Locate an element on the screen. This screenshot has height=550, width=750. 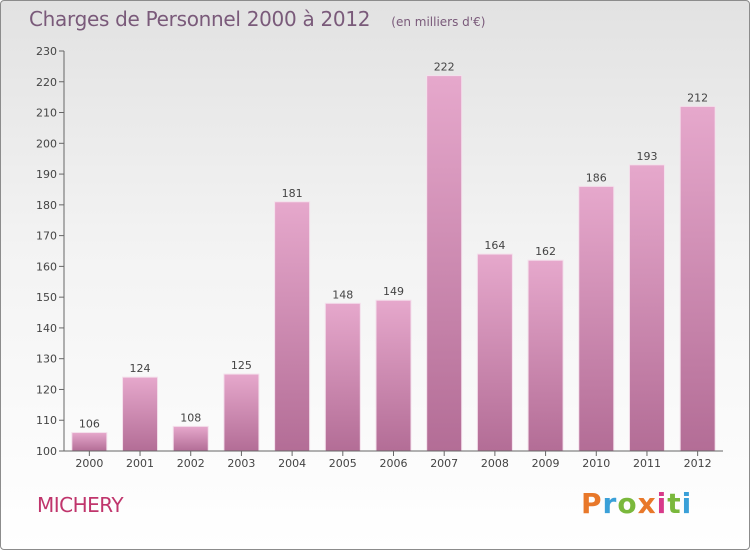
bar-2006 is located at coordinates (393, 375).